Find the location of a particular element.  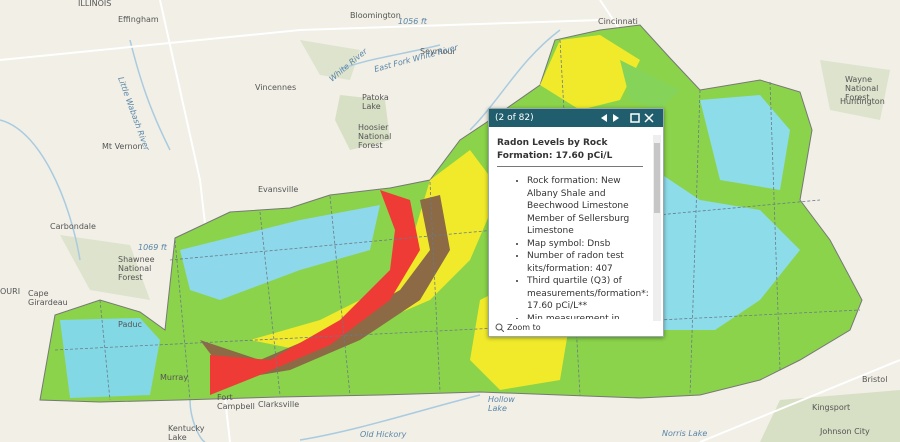

map-label-line: Norris Lake is located at coordinates (684, 433).